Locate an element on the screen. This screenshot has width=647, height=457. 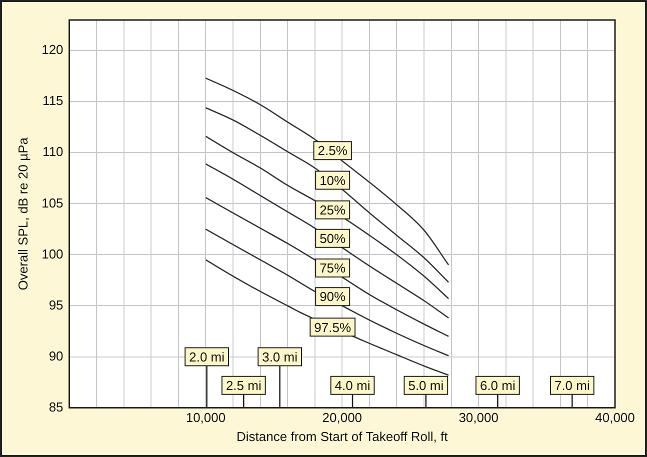
annotation: 5.0 mi is located at coordinates (426, 385).